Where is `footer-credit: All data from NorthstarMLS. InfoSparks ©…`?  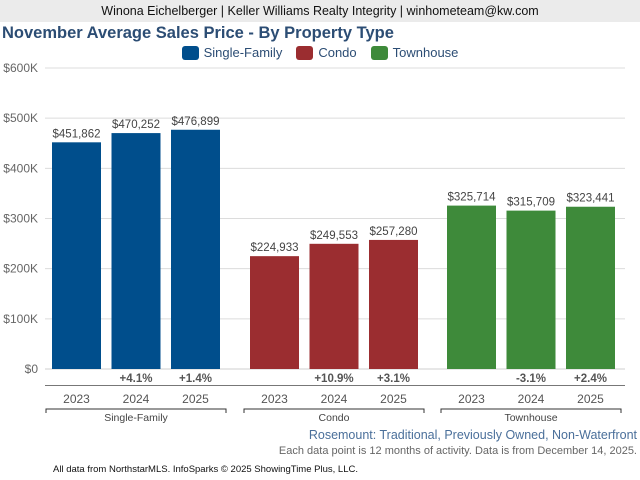
footer-credit: All data from NorthstarMLS. InfoSparks ©… is located at coordinates (205, 469).